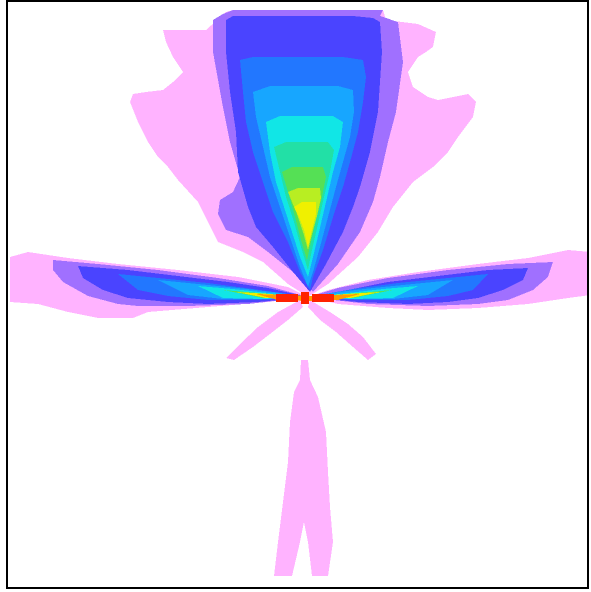  What do you see at coordinates (323, 298) in the screenshot?
I see `red-core-right` at bounding box center [323, 298].